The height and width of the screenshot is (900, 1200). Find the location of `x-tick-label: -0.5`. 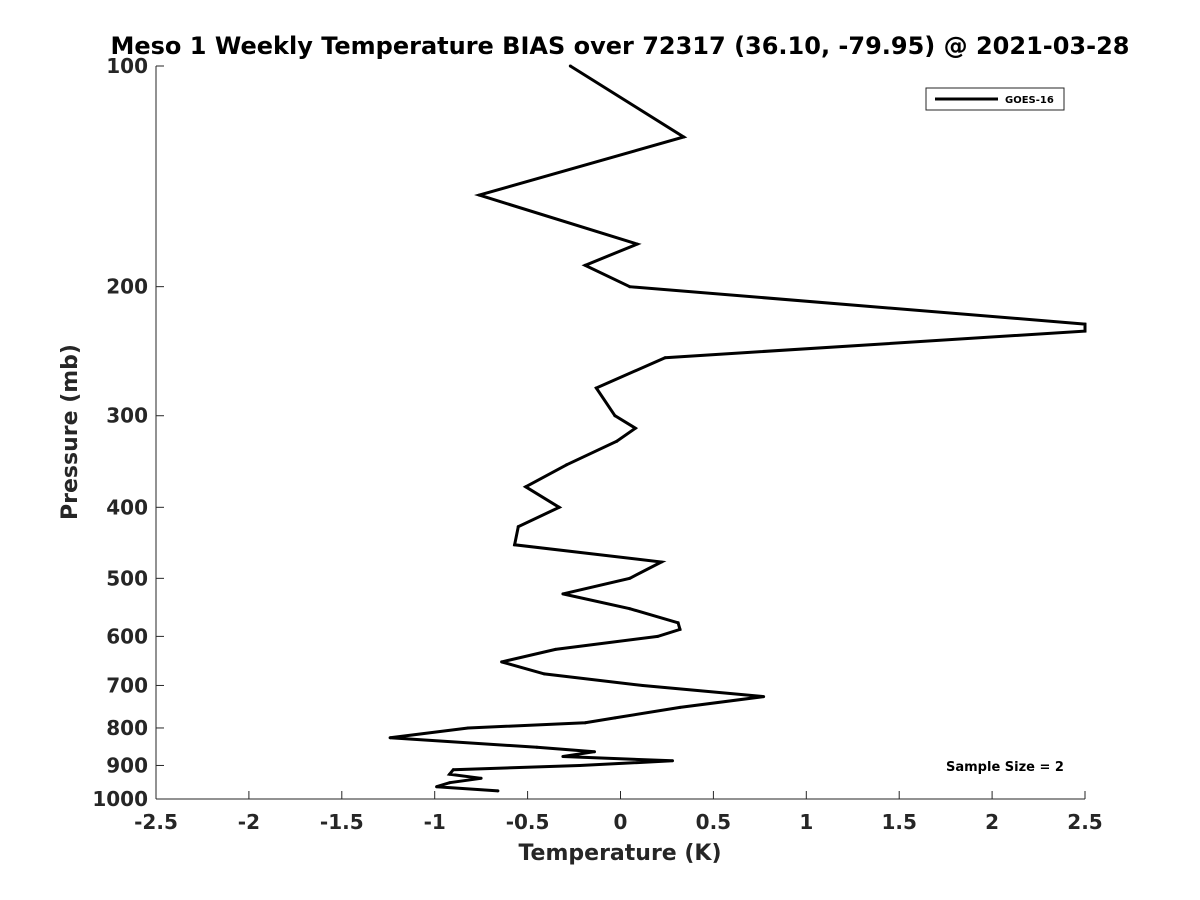

x-tick-label: -0.5 is located at coordinates (528, 822).